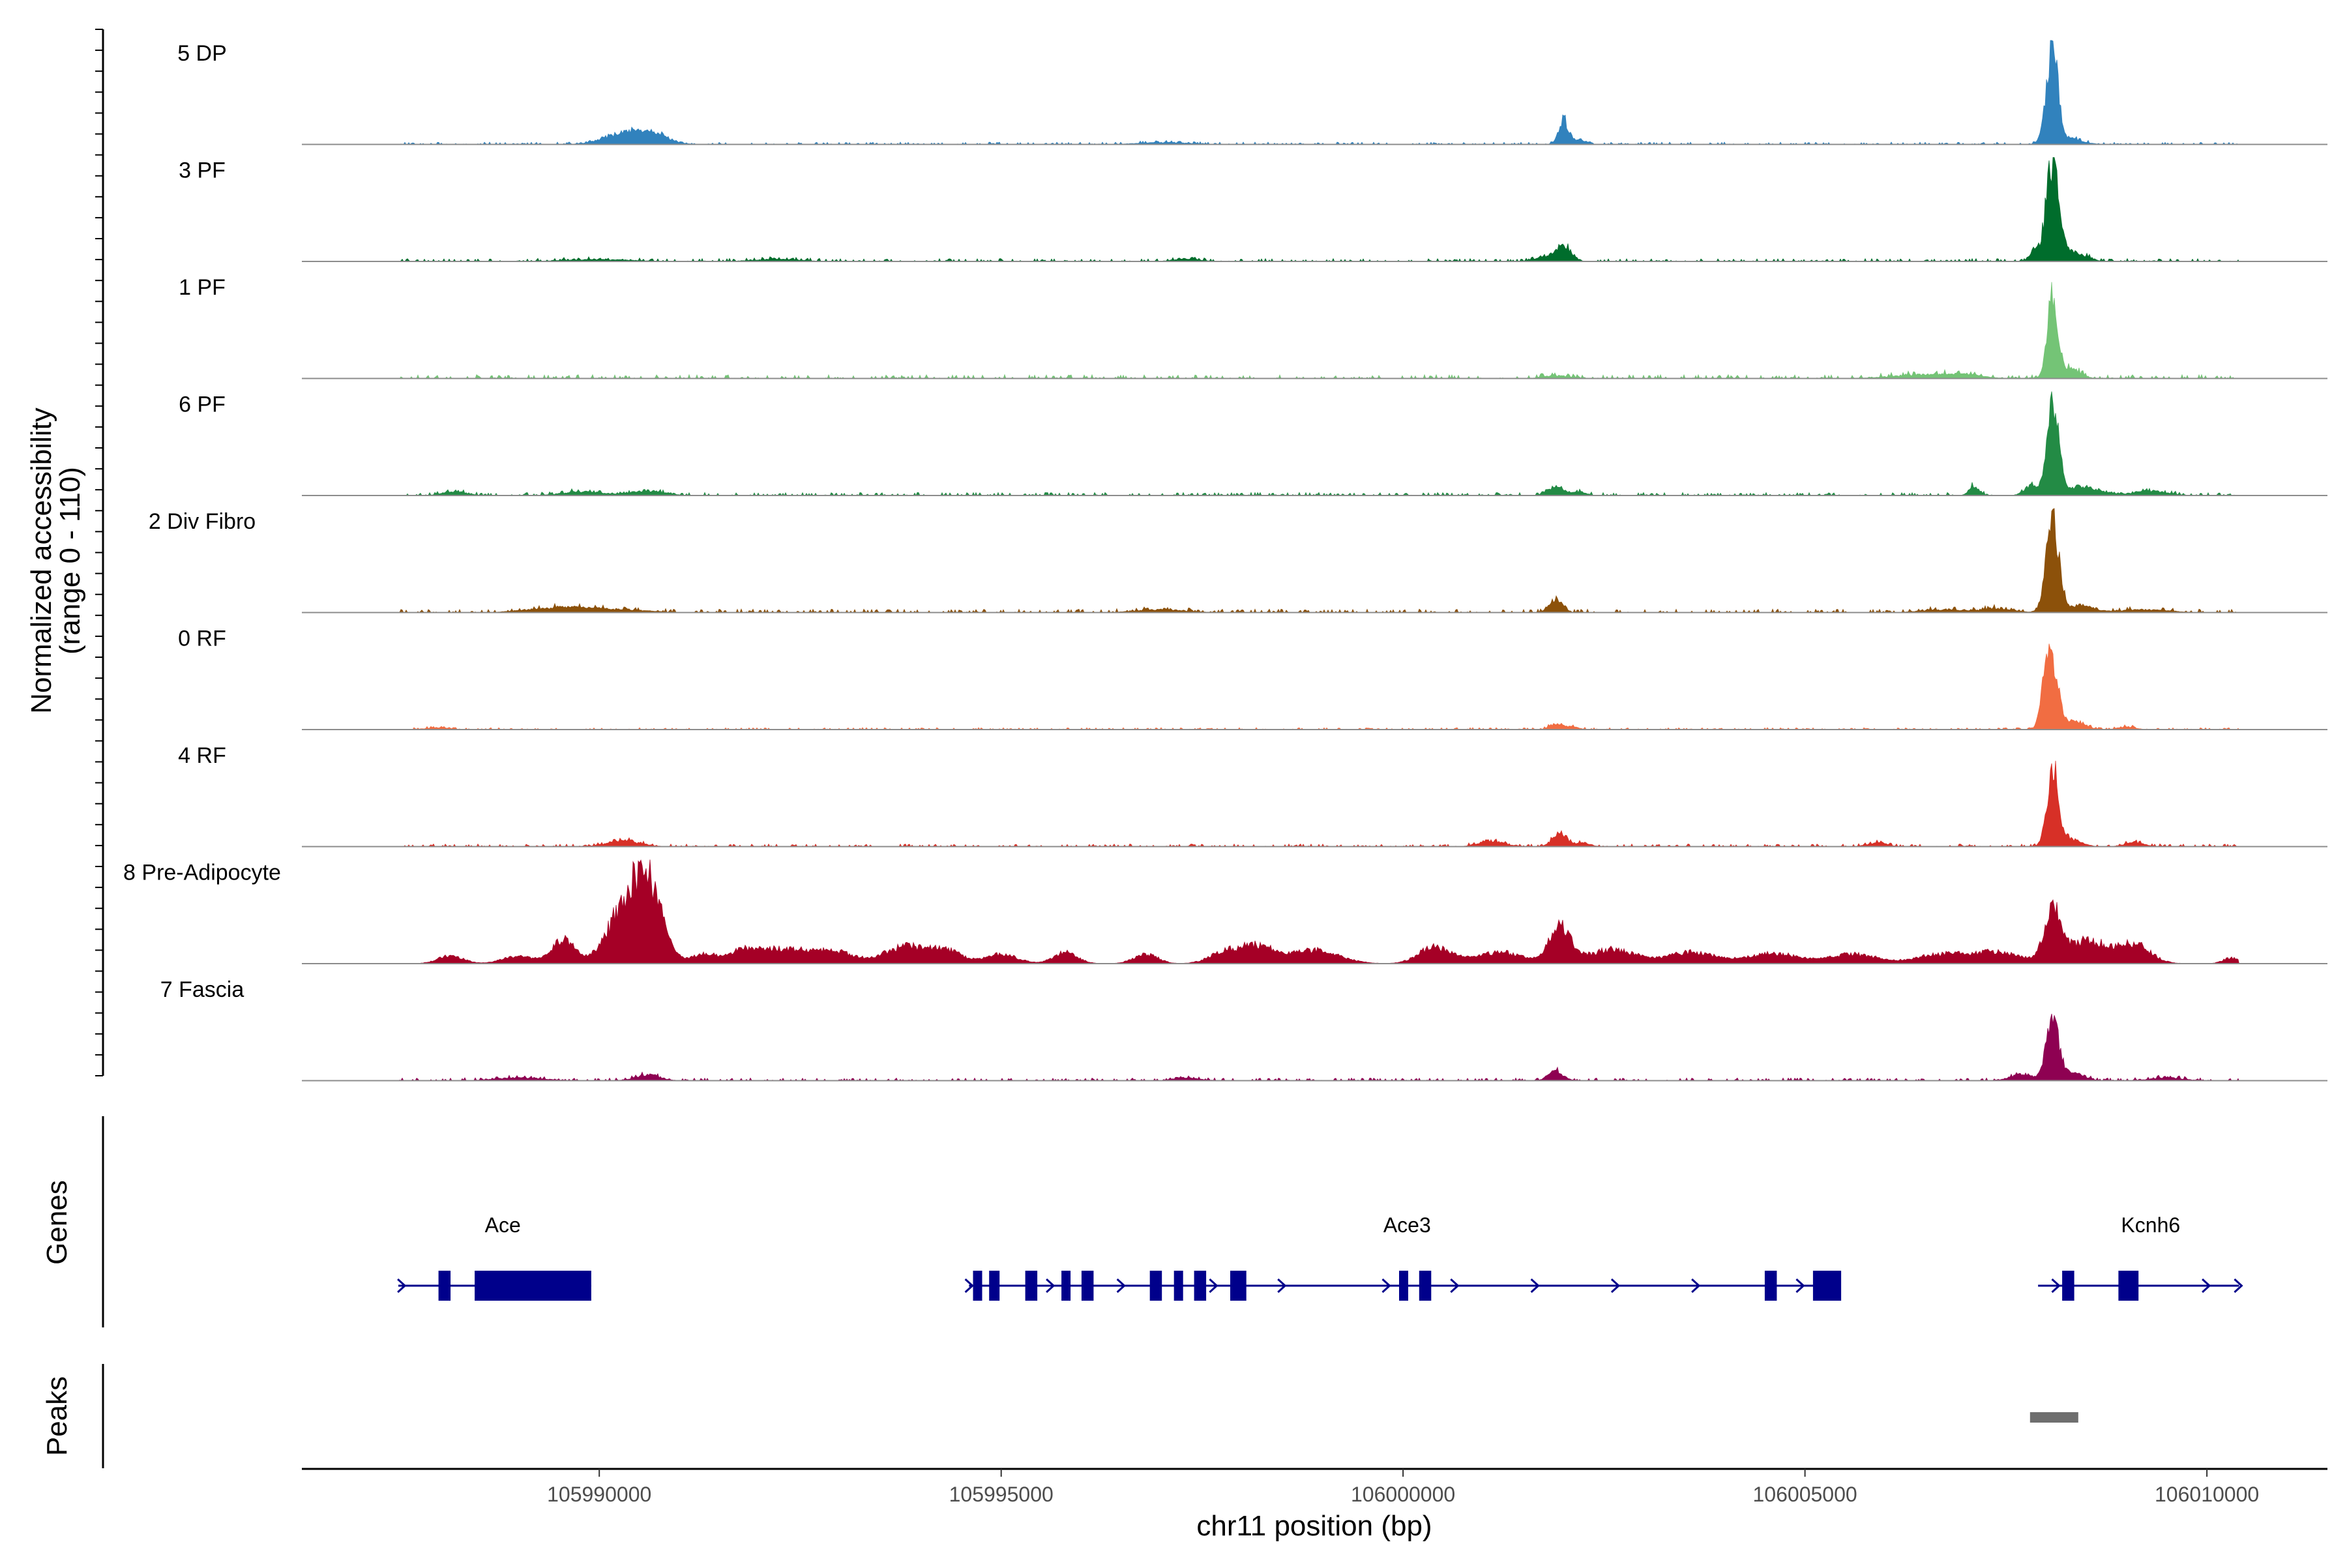 Image resolution: width=2347 pixels, height=1568 pixels. Describe the element at coordinates (1403, 1494) in the screenshot. I see `x-tick-label: 106000000` at that location.